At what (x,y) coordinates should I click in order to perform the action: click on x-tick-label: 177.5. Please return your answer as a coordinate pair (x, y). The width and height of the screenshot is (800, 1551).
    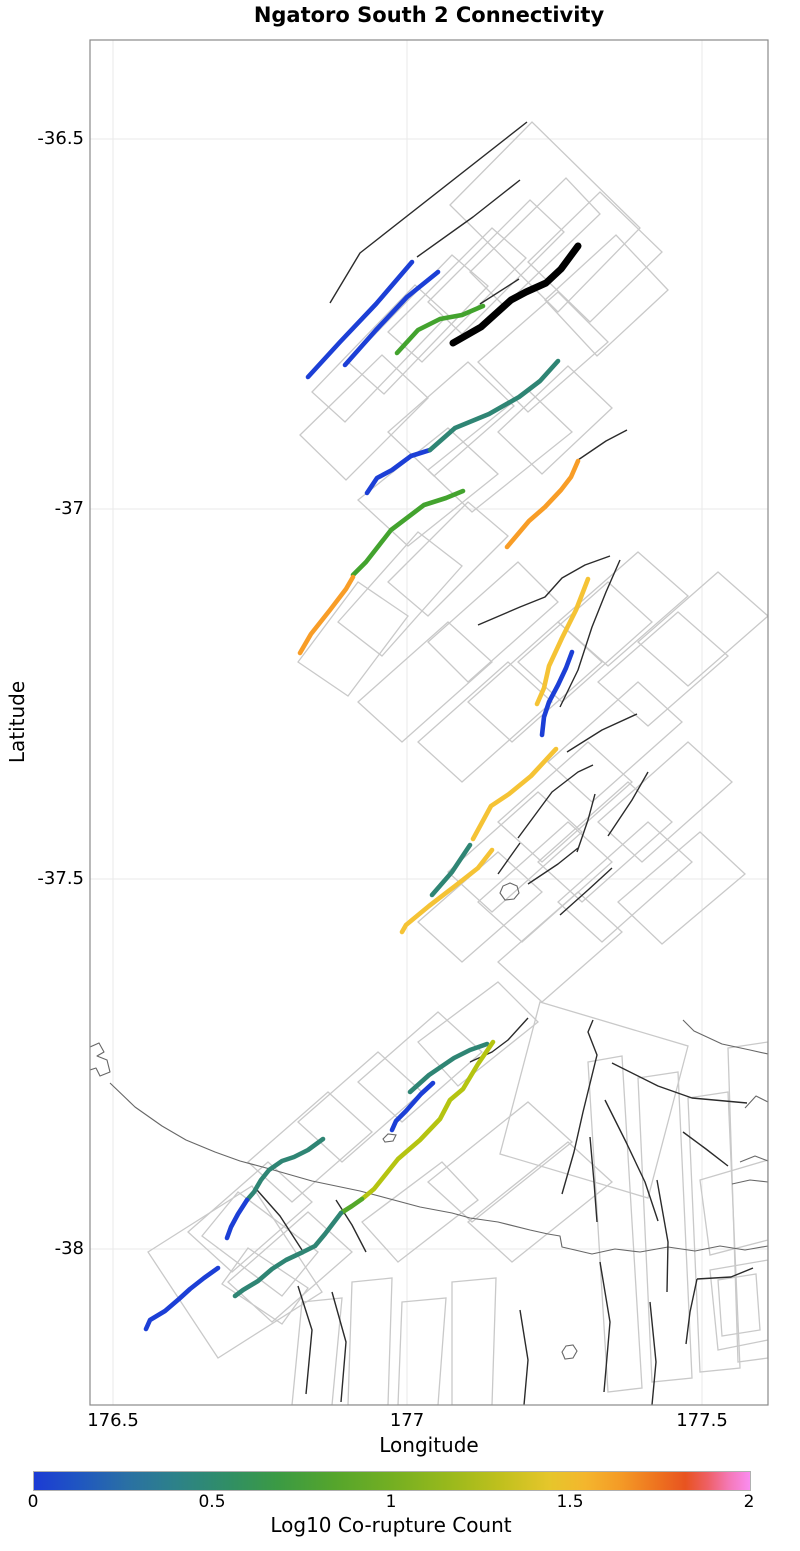
    Looking at the image, I should click on (702, 1420).